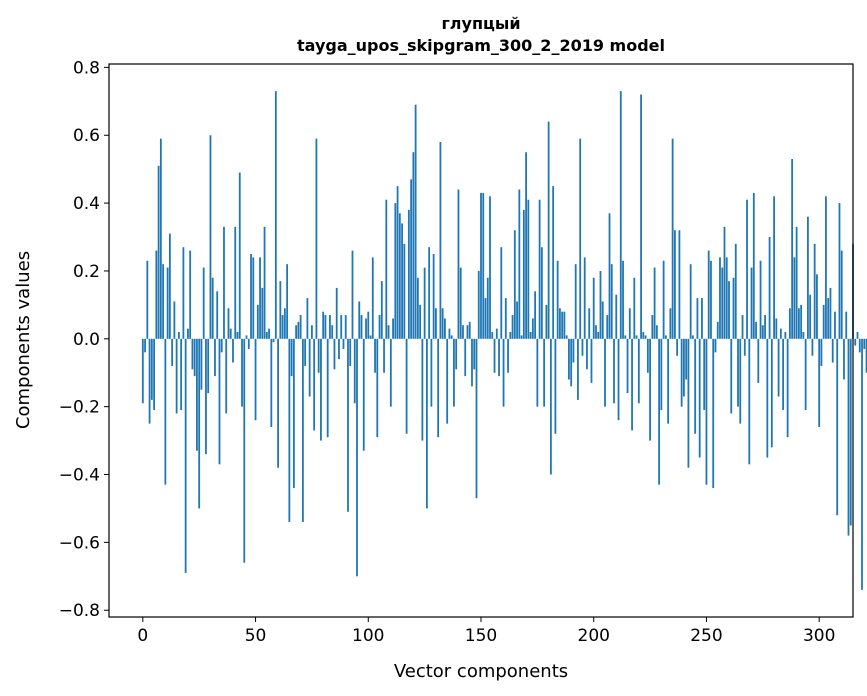 This screenshot has height=696, width=867. I want to click on y-tick-label: −0.8, so click(79, 611).